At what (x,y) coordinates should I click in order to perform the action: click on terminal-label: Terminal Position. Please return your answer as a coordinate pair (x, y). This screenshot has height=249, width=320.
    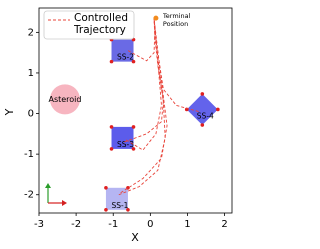
    Looking at the image, I should click on (176, 20).